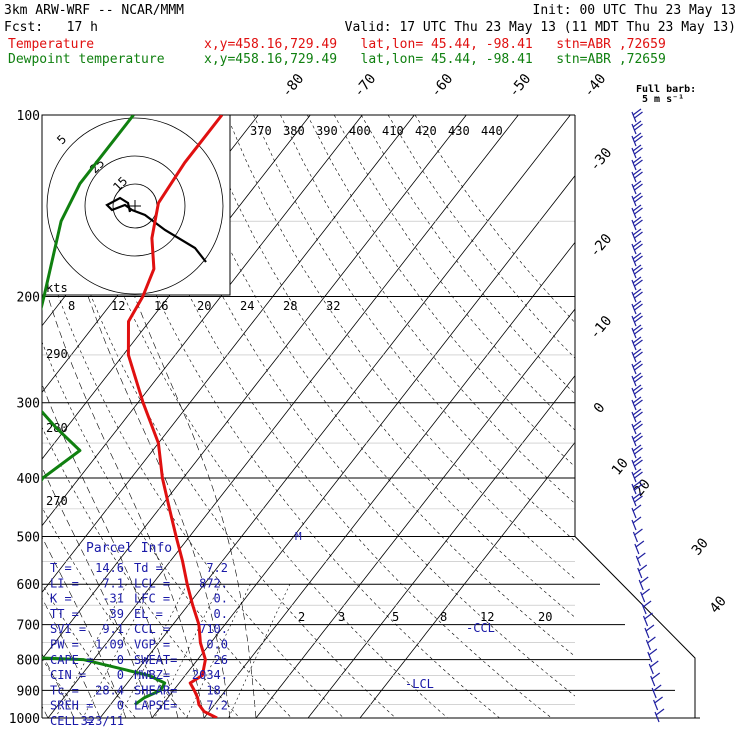 The width and height of the screenshot is (740, 740). What do you see at coordinates (71, 721) in the screenshot?
I see `parcel-param-label: CELL =` at bounding box center [71, 721].